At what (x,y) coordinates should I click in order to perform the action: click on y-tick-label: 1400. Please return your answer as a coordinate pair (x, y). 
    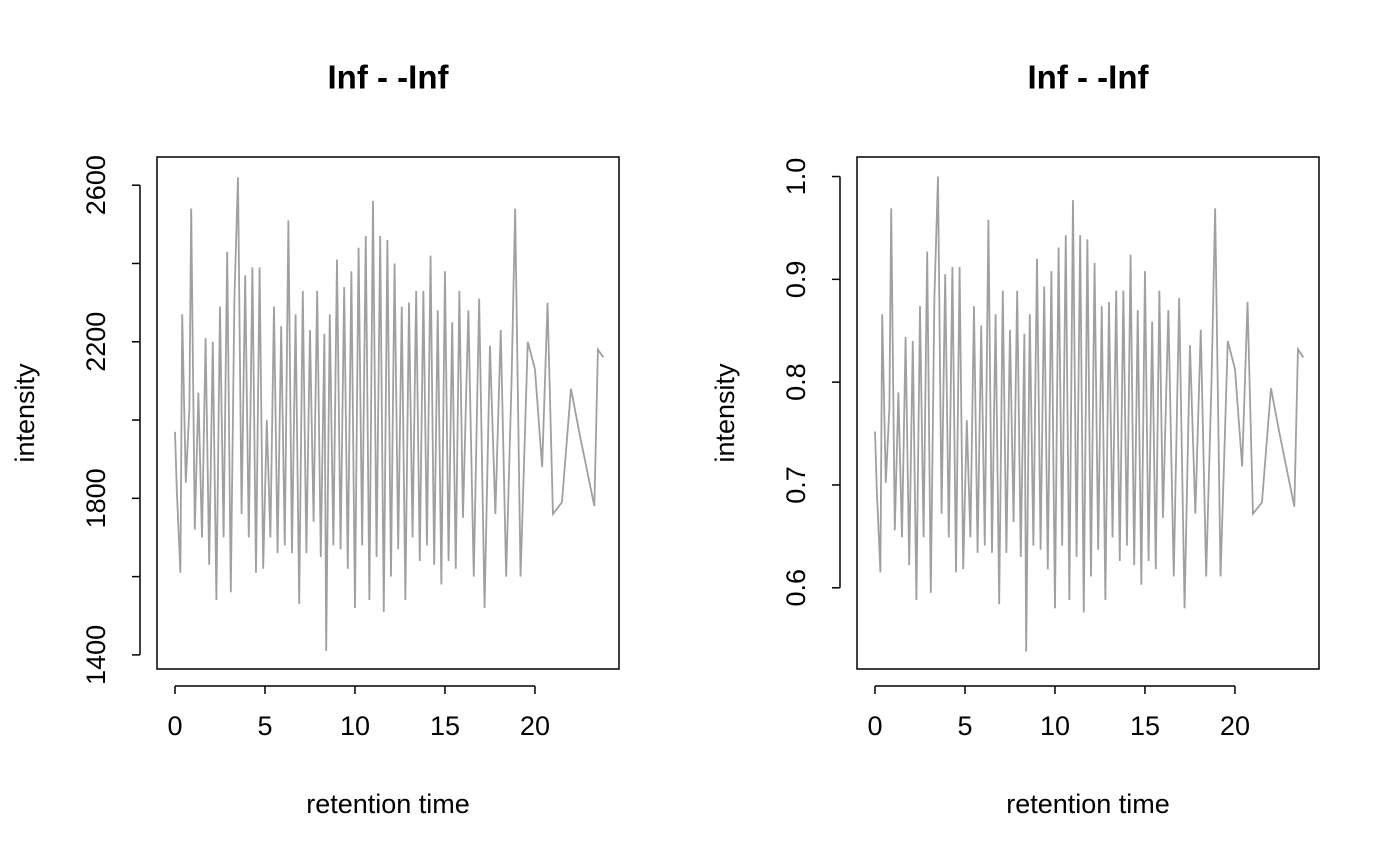
    Looking at the image, I should click on (96, 655).